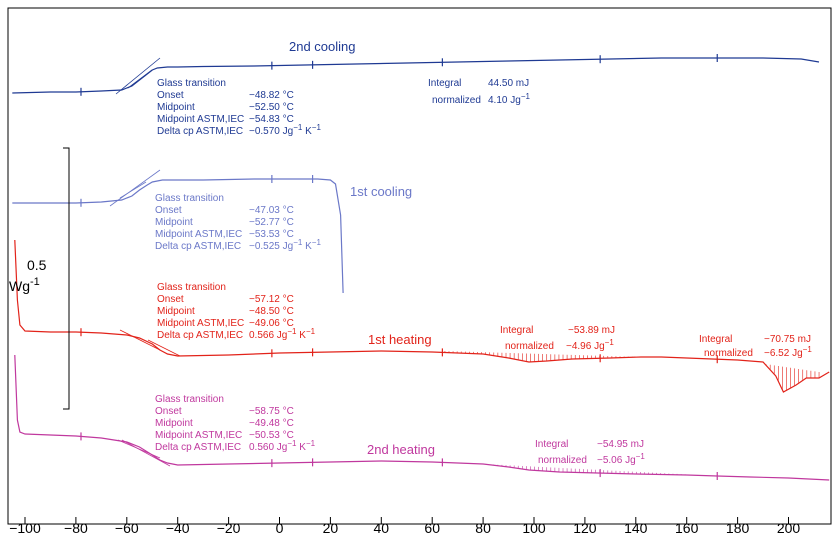 This screenshot has width=833, height=535. What do you see at coordinates (271, 222) in the screenshot?
I see `gt-midpoint-value: −52.77 °C` at bounding box center [271, 222].